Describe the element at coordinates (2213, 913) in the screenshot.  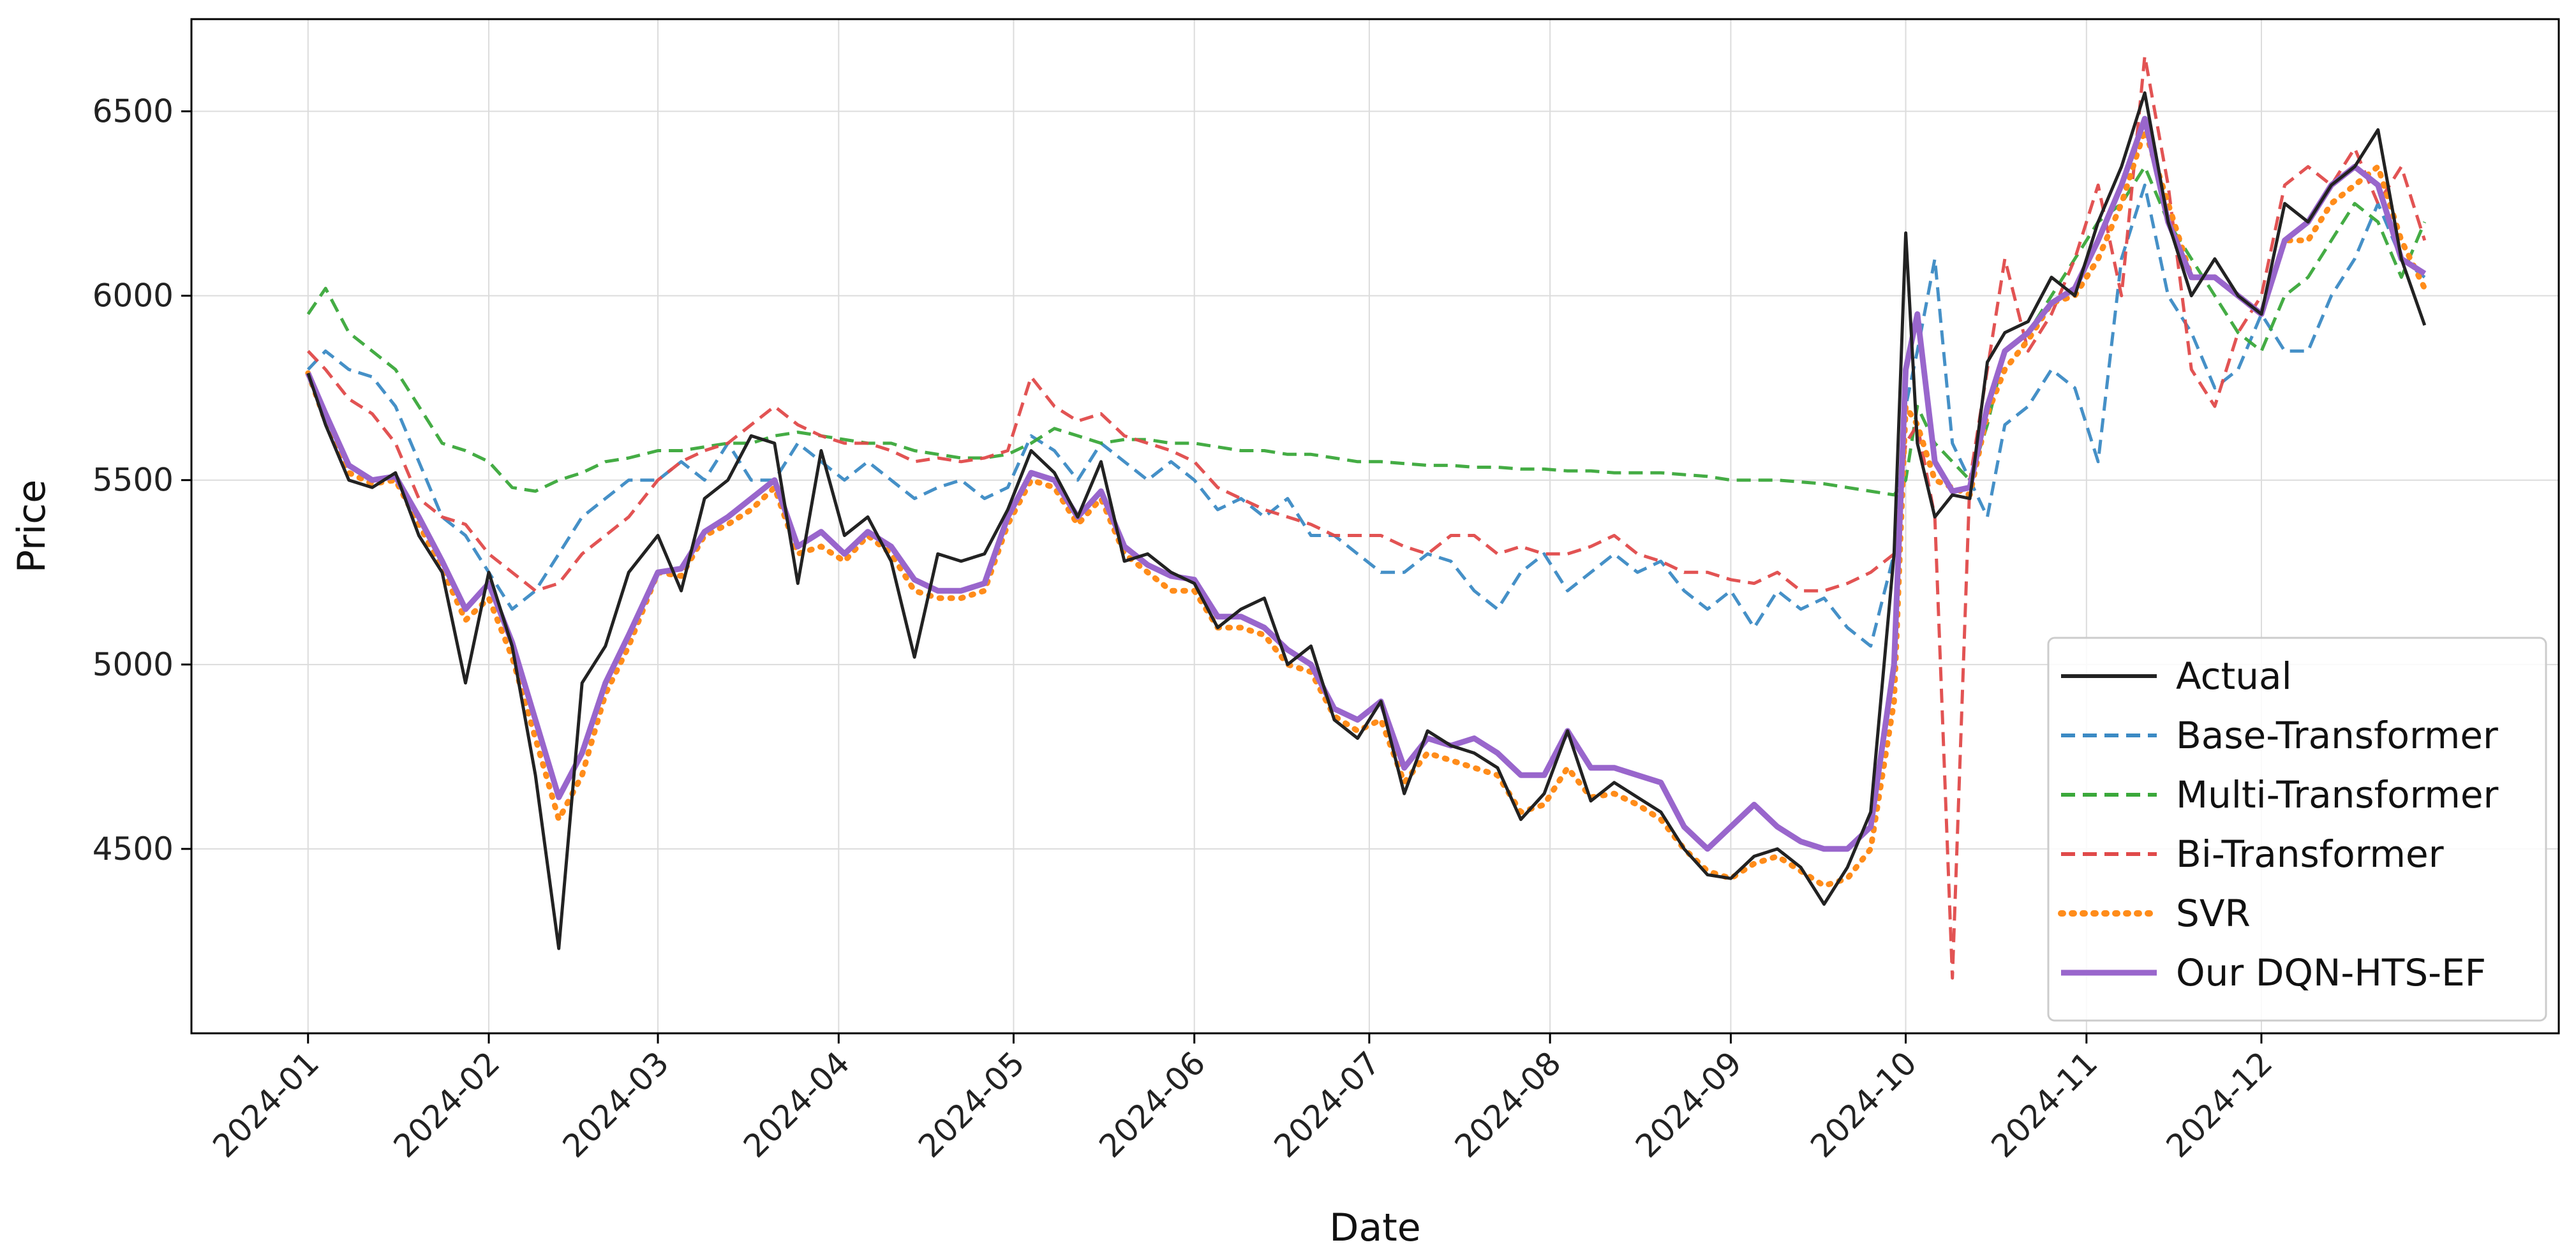
I see `legend-label: SVR` at that location.